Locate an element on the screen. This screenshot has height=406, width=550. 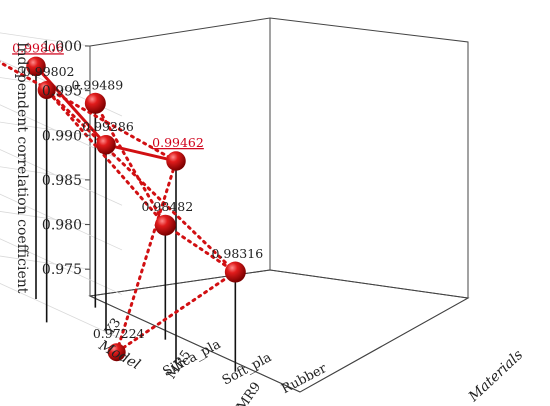
z-axis-title: Independent correlation coefficient is located at coordinates (22, 168).